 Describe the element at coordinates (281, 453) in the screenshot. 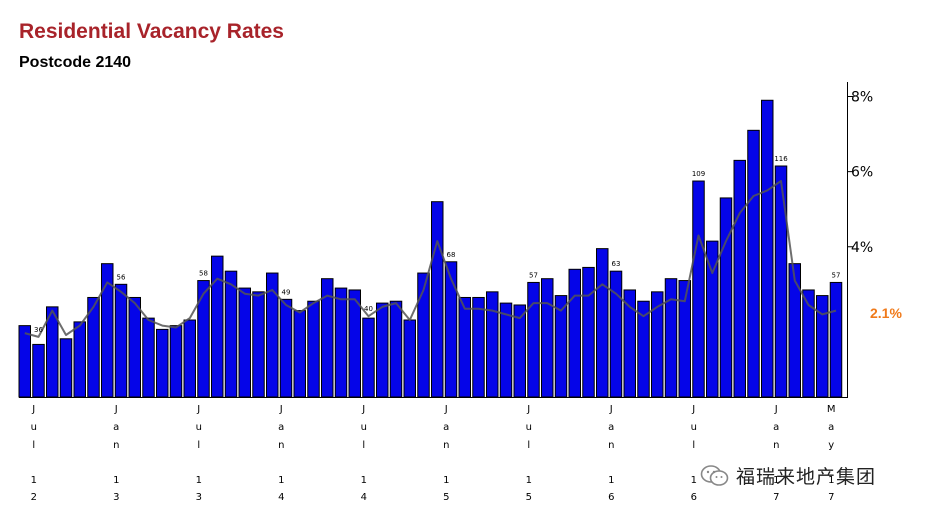

I see `x-tick-label: Jan 1 4` at that location.